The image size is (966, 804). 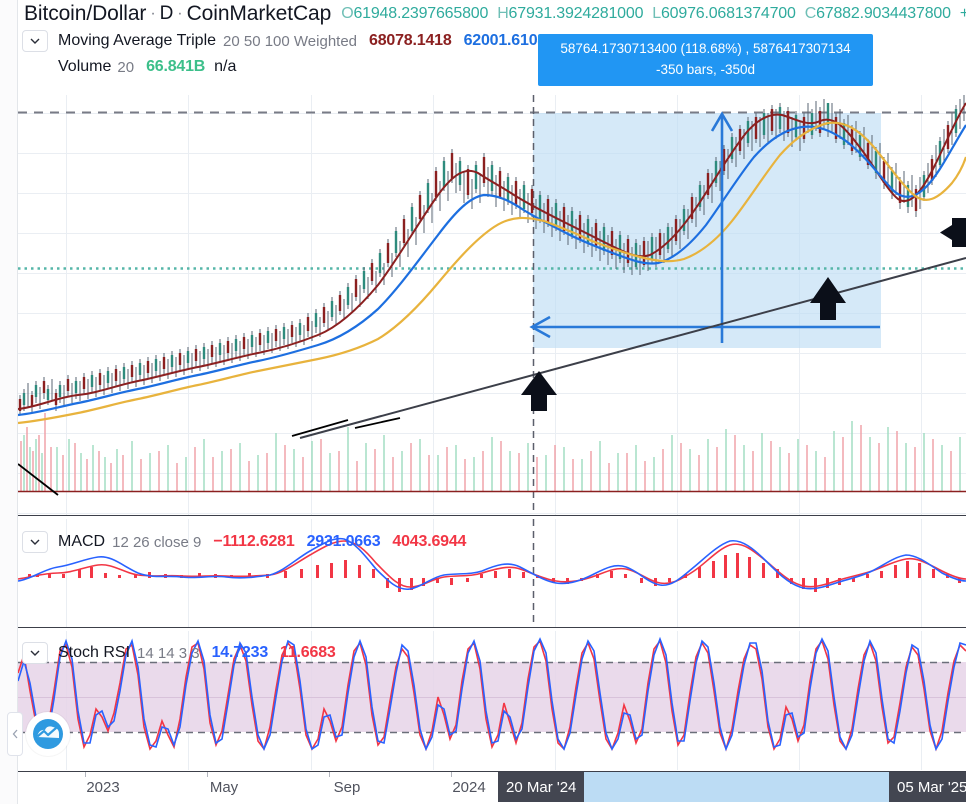 I want to click on chevron-left-icon, so click(x=15, y=734).